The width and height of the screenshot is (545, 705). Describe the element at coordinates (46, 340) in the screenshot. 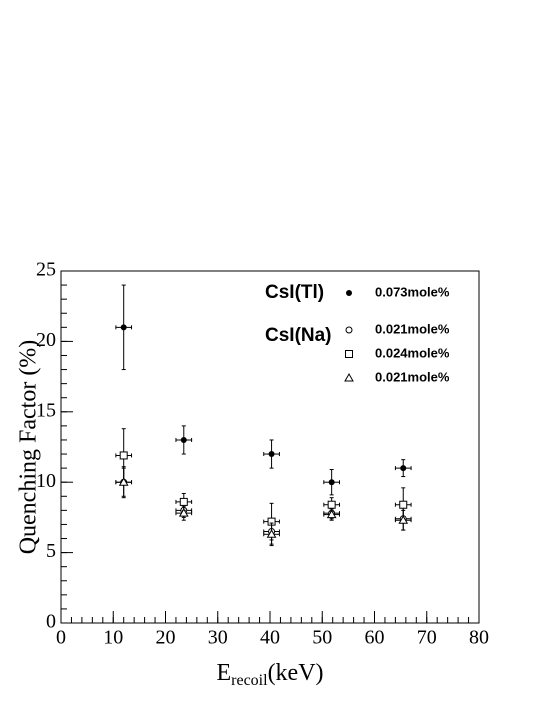

I see `y-tick-label: 20` at that location.